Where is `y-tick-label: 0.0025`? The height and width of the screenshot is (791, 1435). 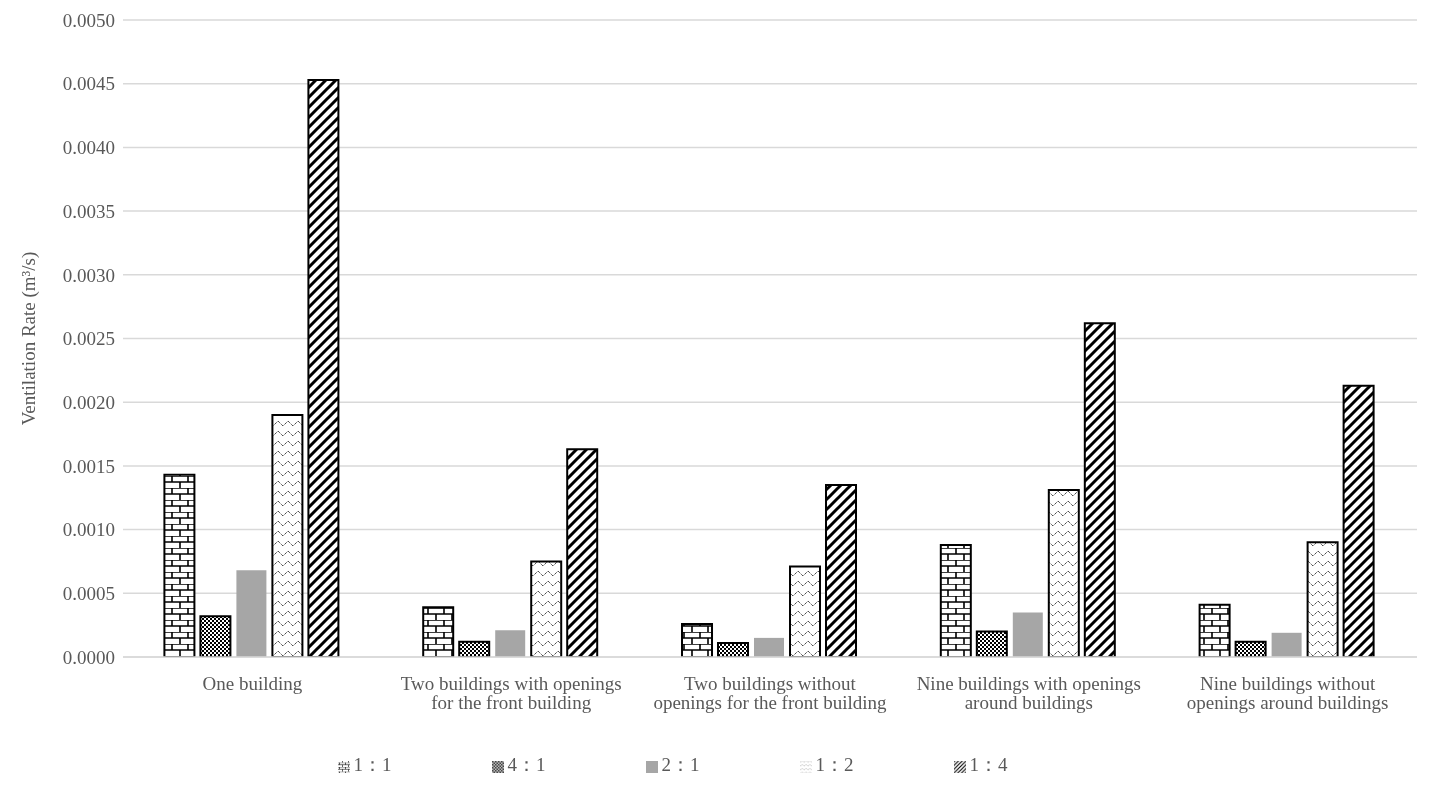
y-tick-label: 0.0025 is located at coordinates (88, 339).